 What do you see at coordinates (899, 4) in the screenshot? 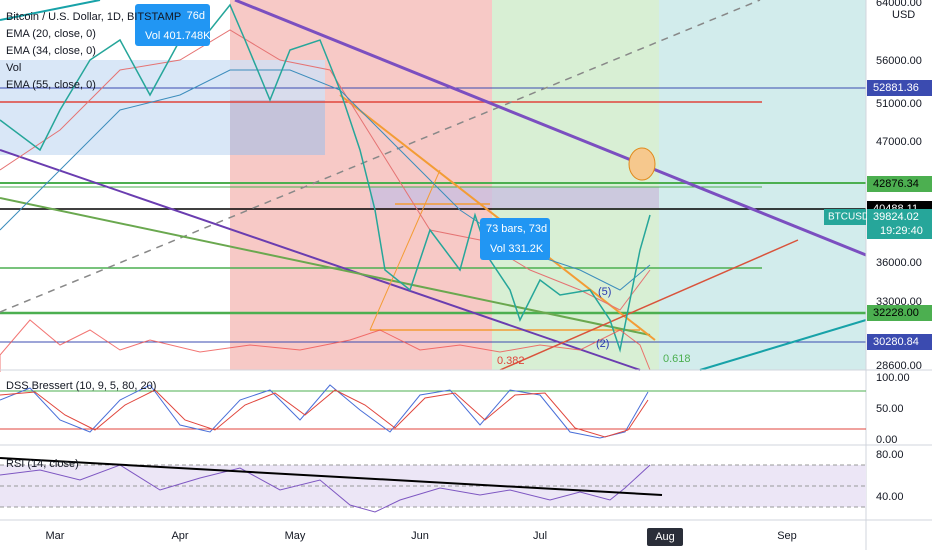
I see `price-label: 64000.00` at bounding box center [899, 4].